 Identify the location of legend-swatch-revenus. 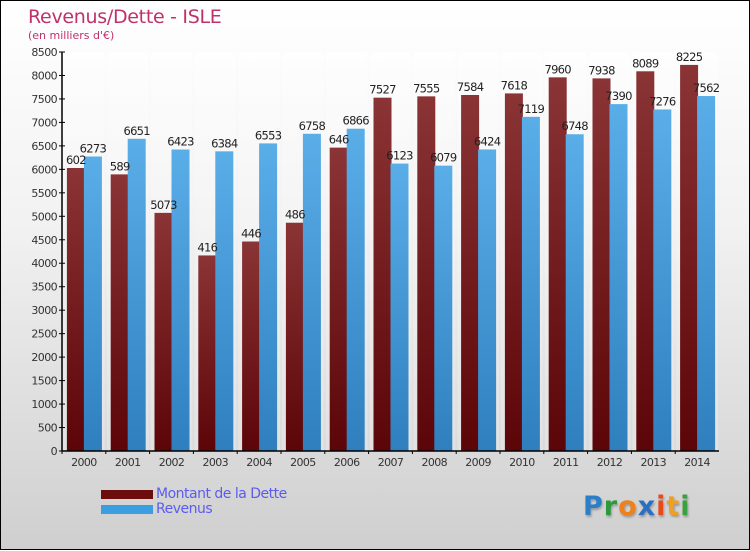
(127, 509).